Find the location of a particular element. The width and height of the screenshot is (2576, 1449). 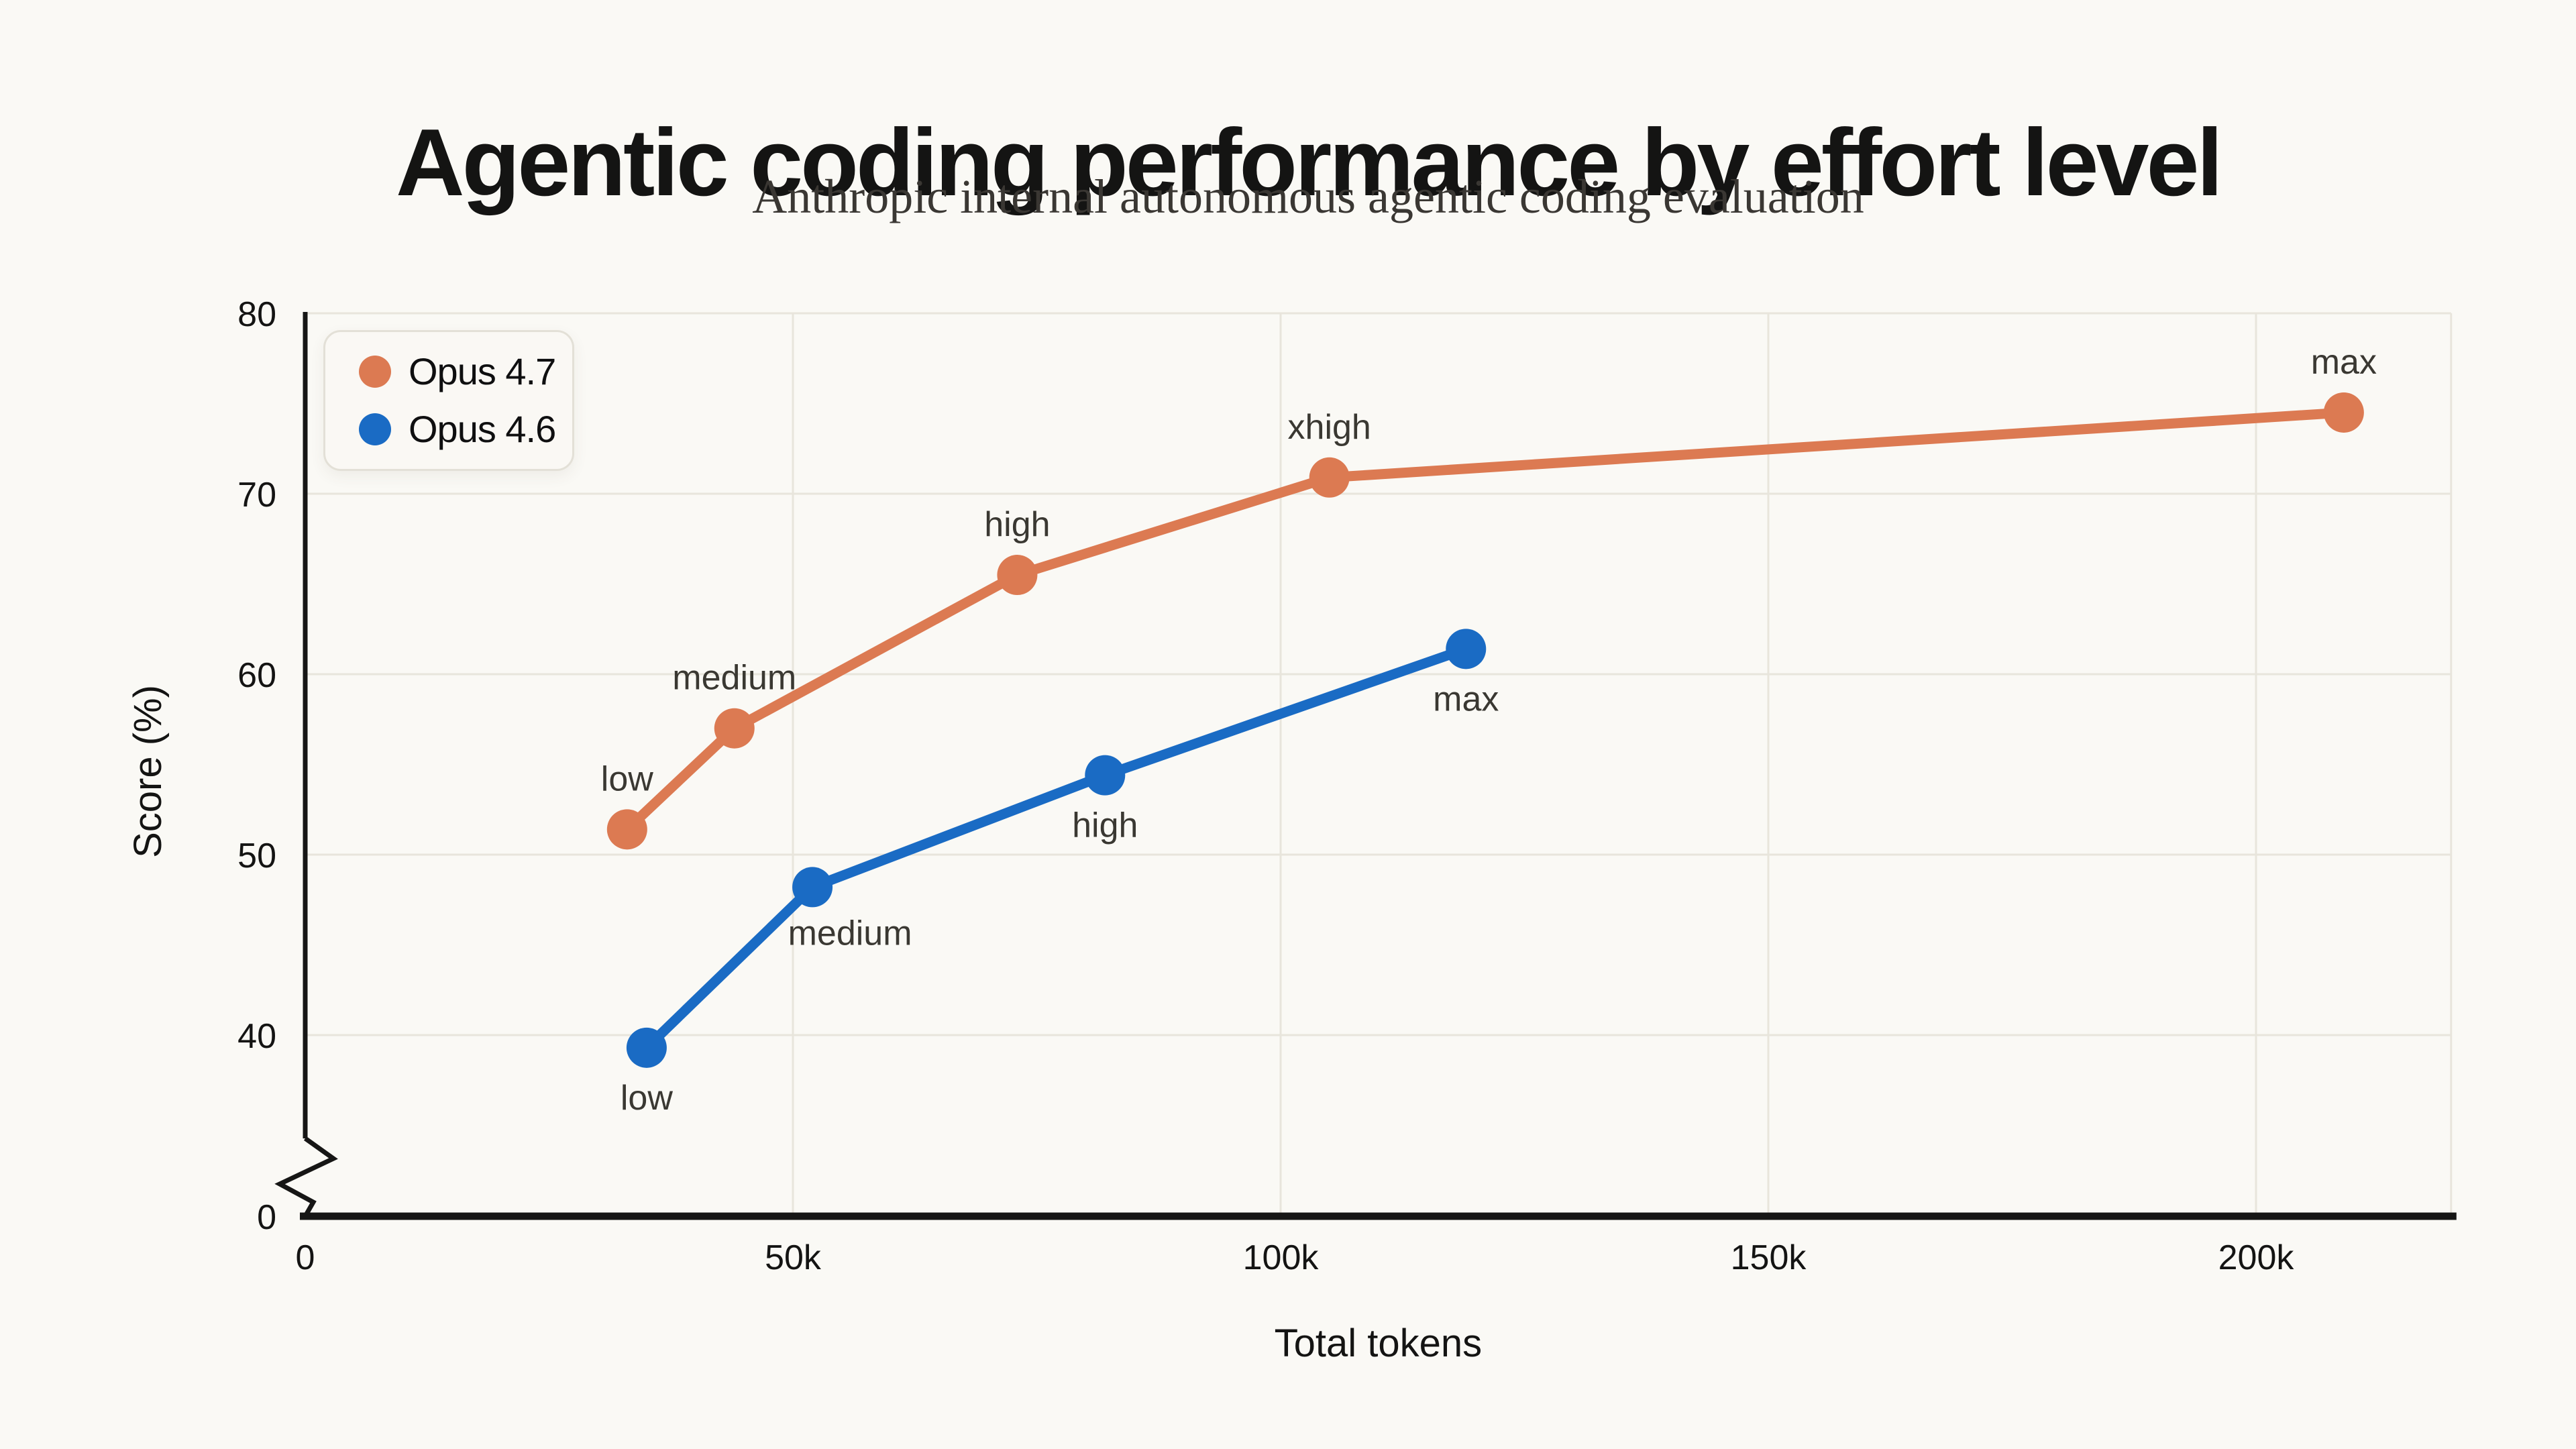

x-tick-label-50k: 50k is located at coordinates (793, 1257).